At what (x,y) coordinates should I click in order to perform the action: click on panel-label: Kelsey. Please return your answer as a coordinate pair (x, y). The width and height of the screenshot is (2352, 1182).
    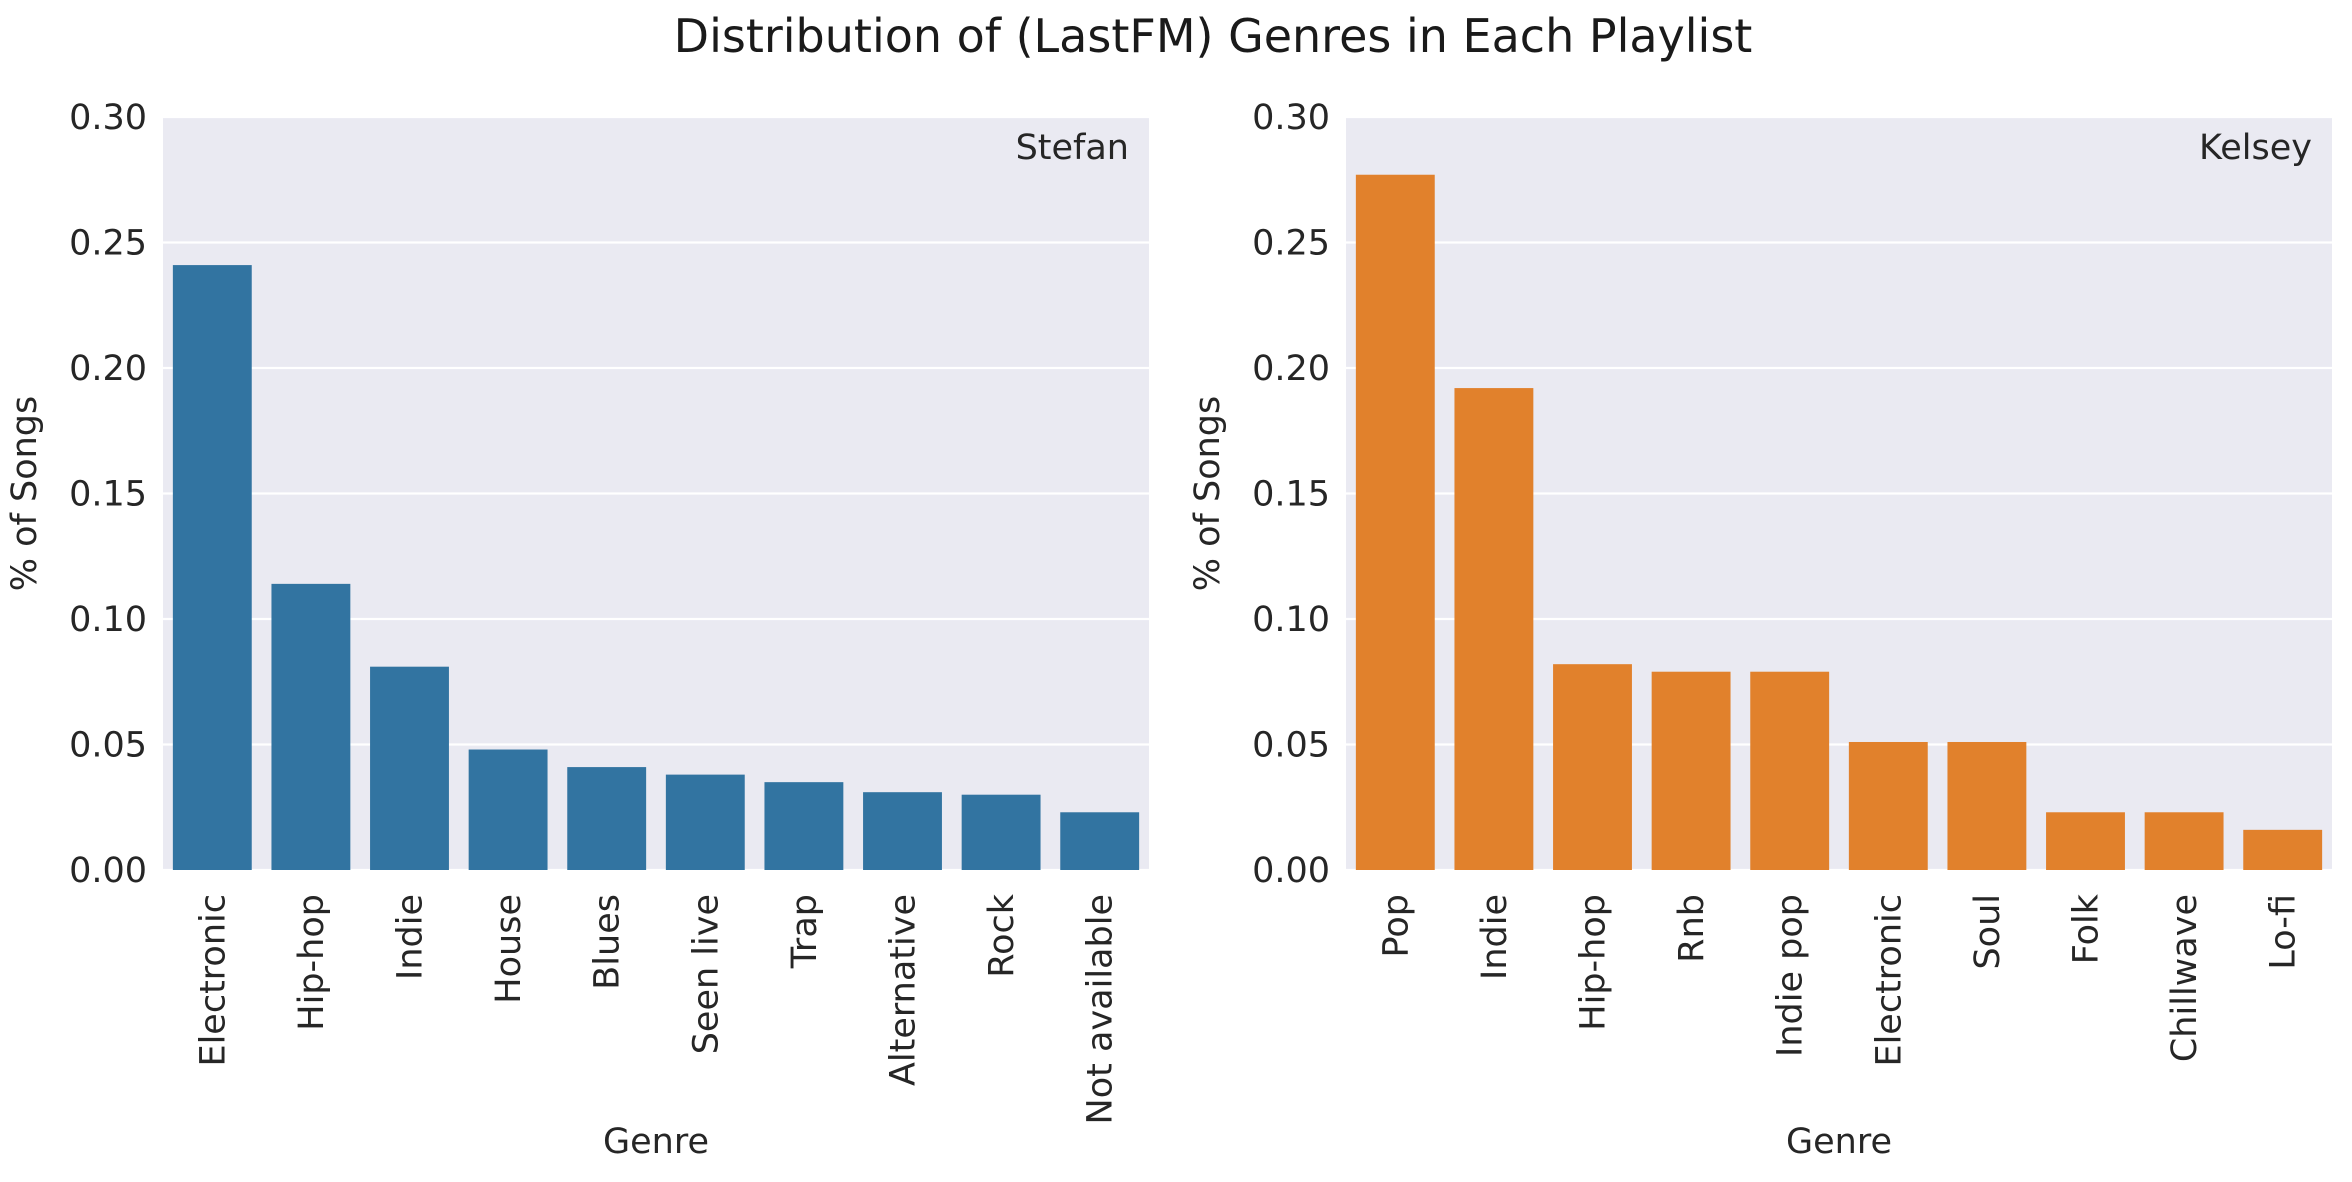
    Looking at the image, I should click on (2255, 148).